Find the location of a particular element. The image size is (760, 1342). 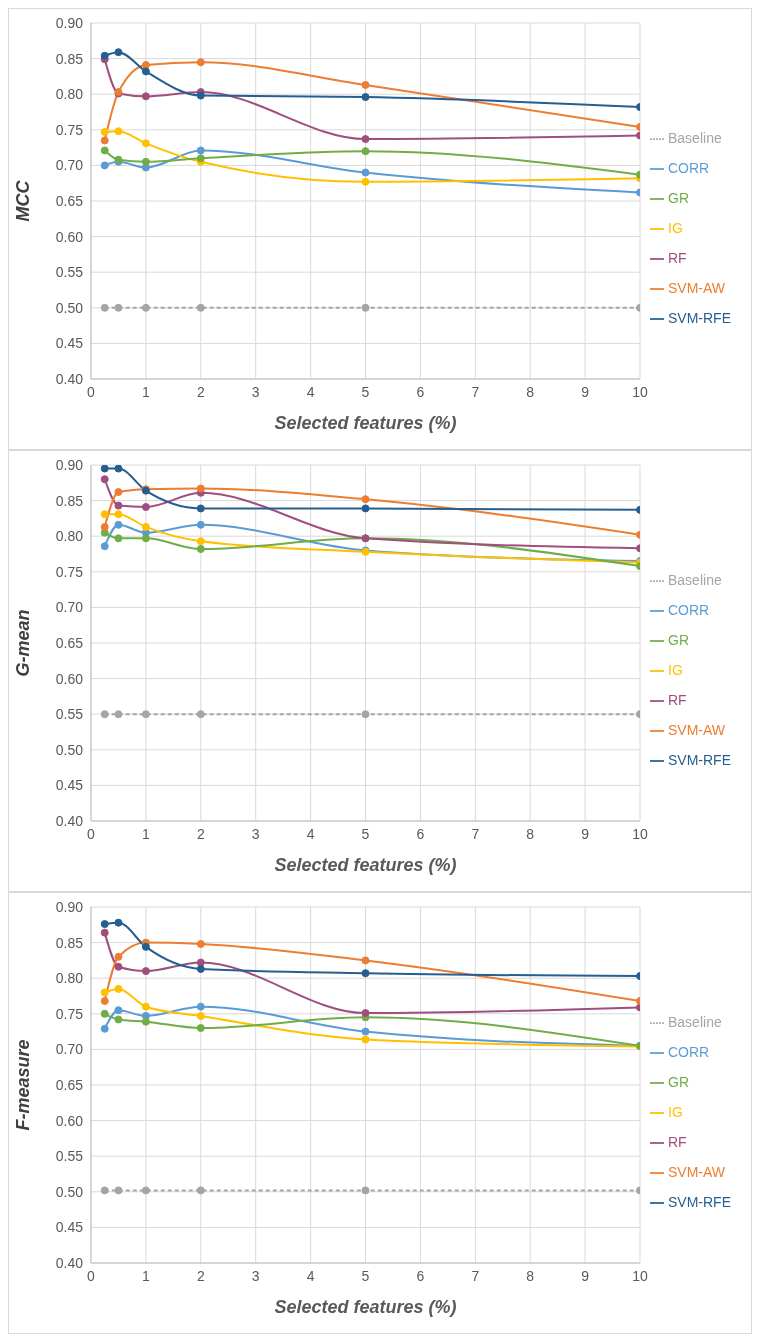

y-axis-title: MCC is located at coordinates (23, 200).